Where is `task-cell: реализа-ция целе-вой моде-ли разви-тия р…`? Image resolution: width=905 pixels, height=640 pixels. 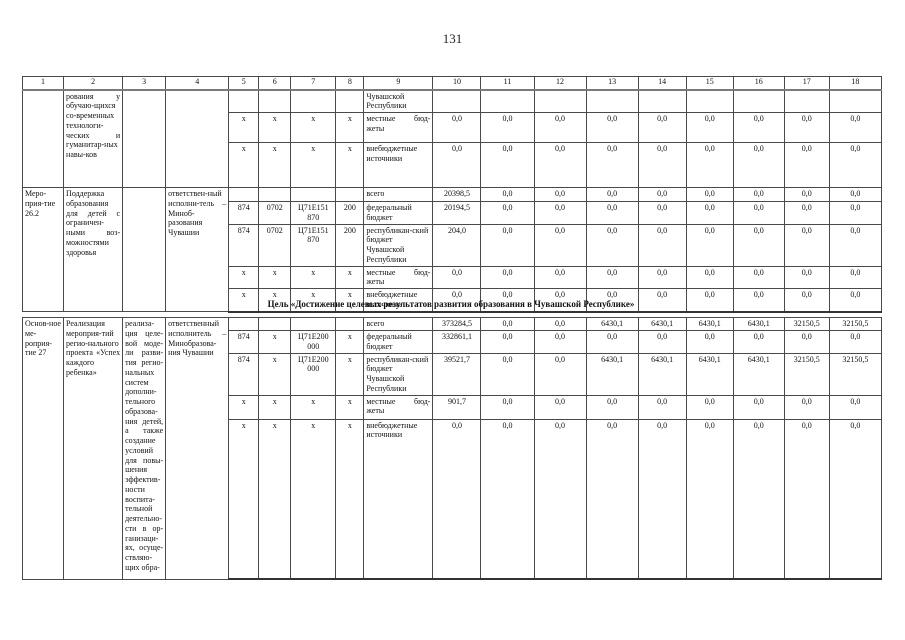
task-cell: реализа-ция целе-вой моде-ли разви-тия р… is located at coordinates (144, 448).